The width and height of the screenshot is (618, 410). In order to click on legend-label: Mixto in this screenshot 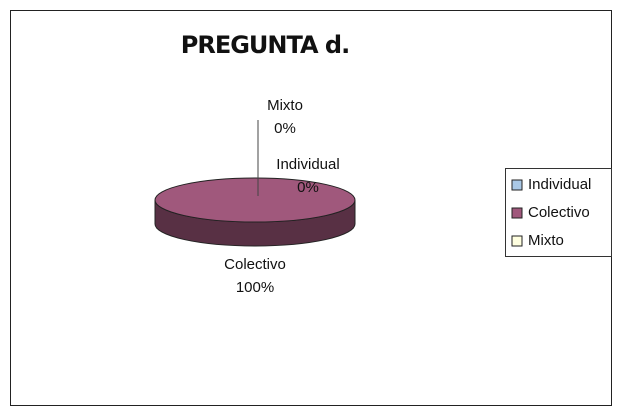, I will do `click(546, 240)`.